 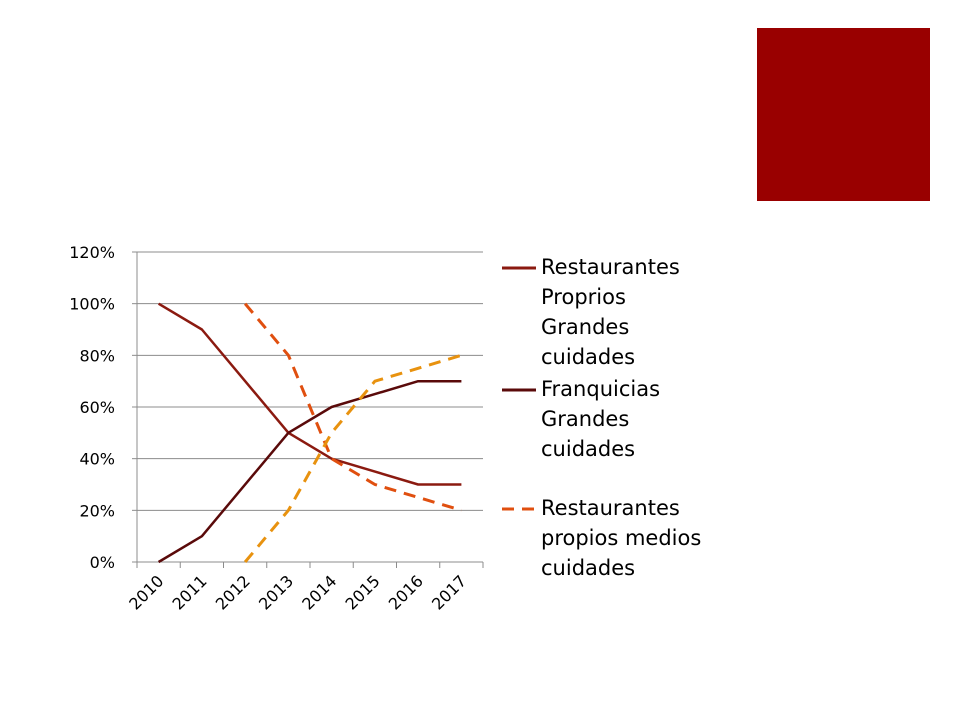 What do you see at coordinates (97, 459) in the screenshot?
I see `y-tick-label: 40%` at bounding box center [97, 459].